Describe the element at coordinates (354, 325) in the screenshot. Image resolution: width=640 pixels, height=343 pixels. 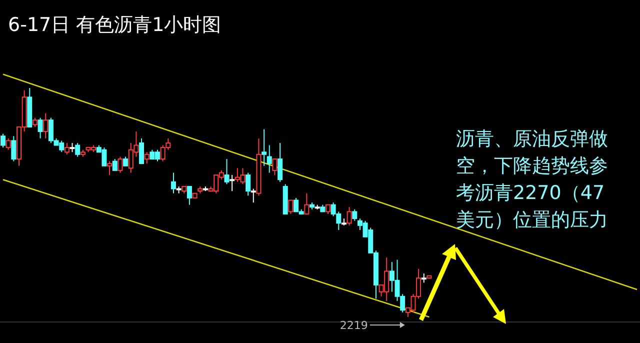
I see `text: 2219` at that location.